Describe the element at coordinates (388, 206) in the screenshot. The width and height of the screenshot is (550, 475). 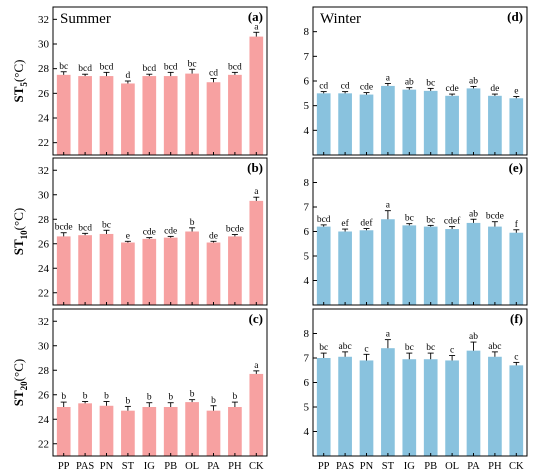
I see `letter-label: a` at that location.